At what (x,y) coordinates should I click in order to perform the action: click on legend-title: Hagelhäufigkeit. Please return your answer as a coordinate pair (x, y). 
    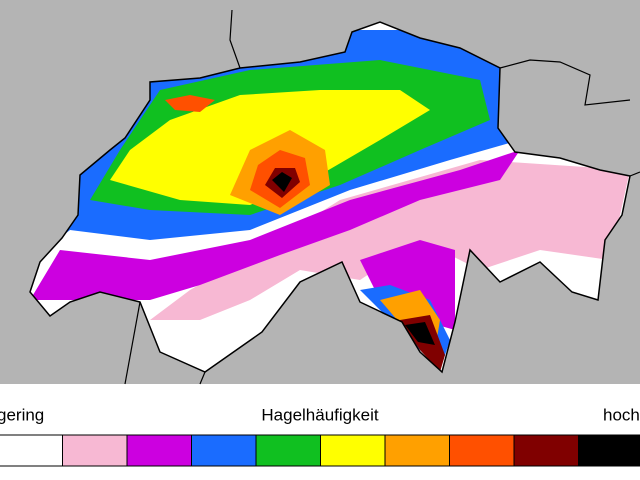
    Looking at the image, I should click on (319, 414).